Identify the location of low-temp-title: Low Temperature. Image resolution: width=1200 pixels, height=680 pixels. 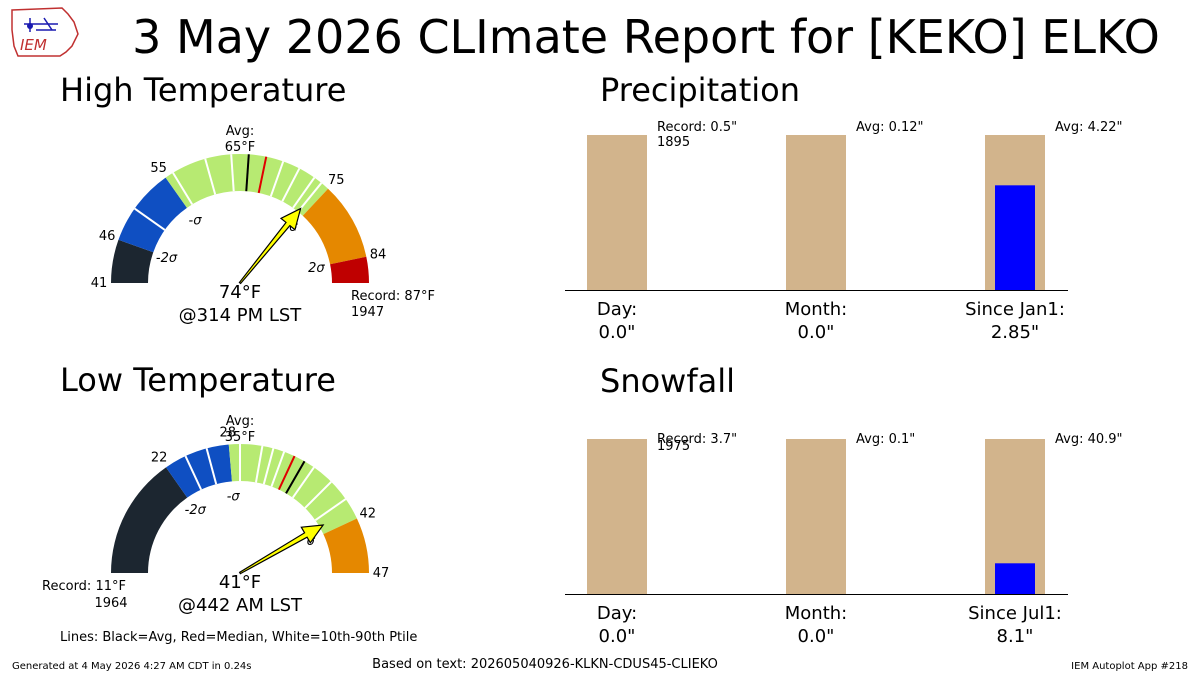
(198, 380).